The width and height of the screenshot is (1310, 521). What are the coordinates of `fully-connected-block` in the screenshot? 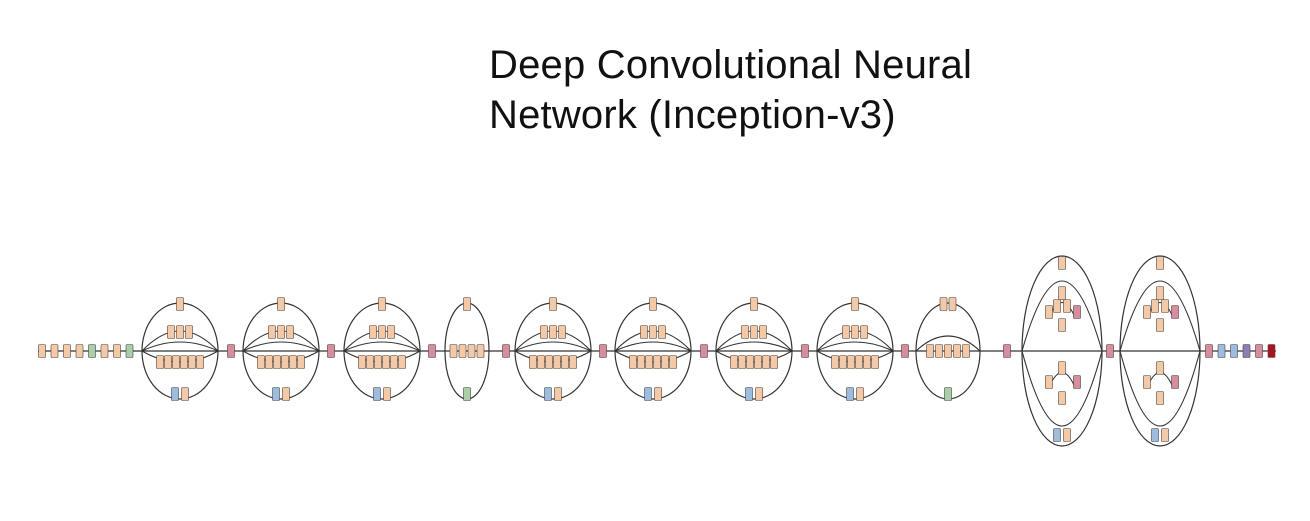 It's located at (1246, 351).